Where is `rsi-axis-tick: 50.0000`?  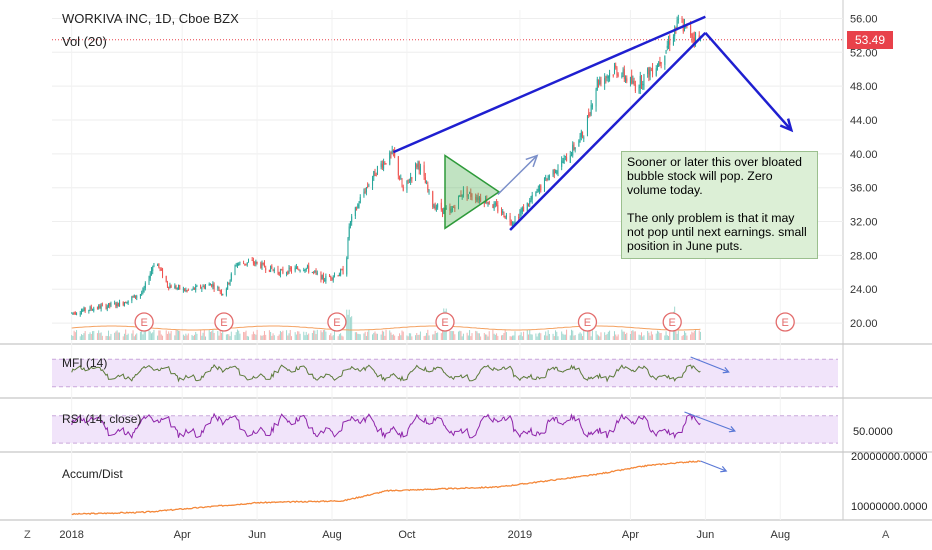 rsi-axis-tick: 50.0000 is located at coordinates (873, 432).